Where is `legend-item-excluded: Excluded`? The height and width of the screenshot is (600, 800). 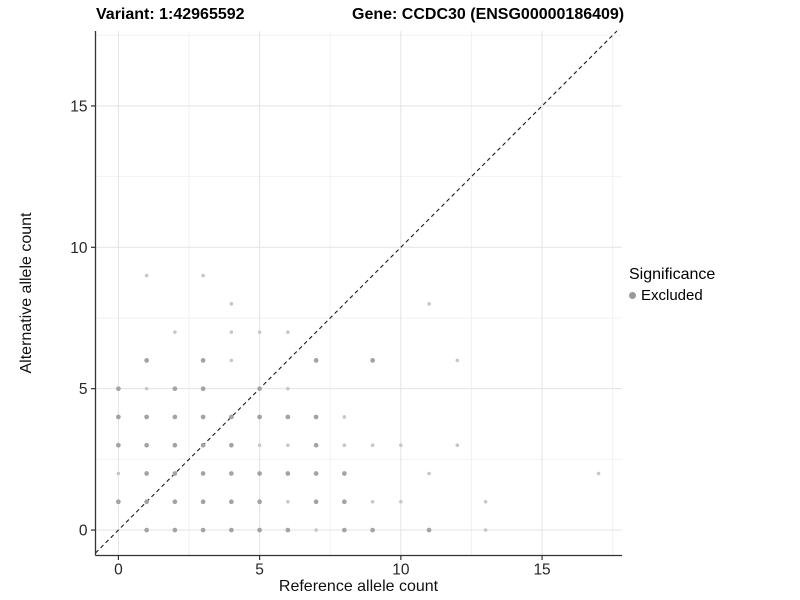 legend-item-excluded: Excluded is located at coordinates (672, 295).